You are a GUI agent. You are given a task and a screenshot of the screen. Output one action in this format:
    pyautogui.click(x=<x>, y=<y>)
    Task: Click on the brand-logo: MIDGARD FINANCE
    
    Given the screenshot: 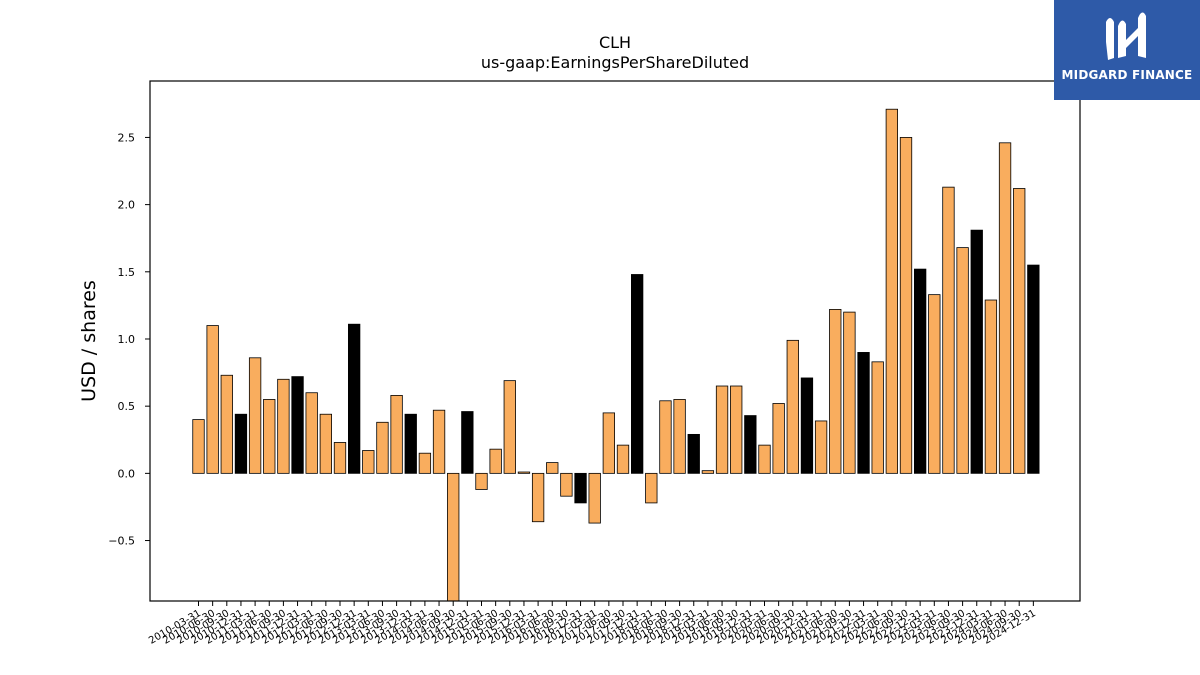 What is the action you would take?
    pyautogui.click(x=1127, y=50)
    